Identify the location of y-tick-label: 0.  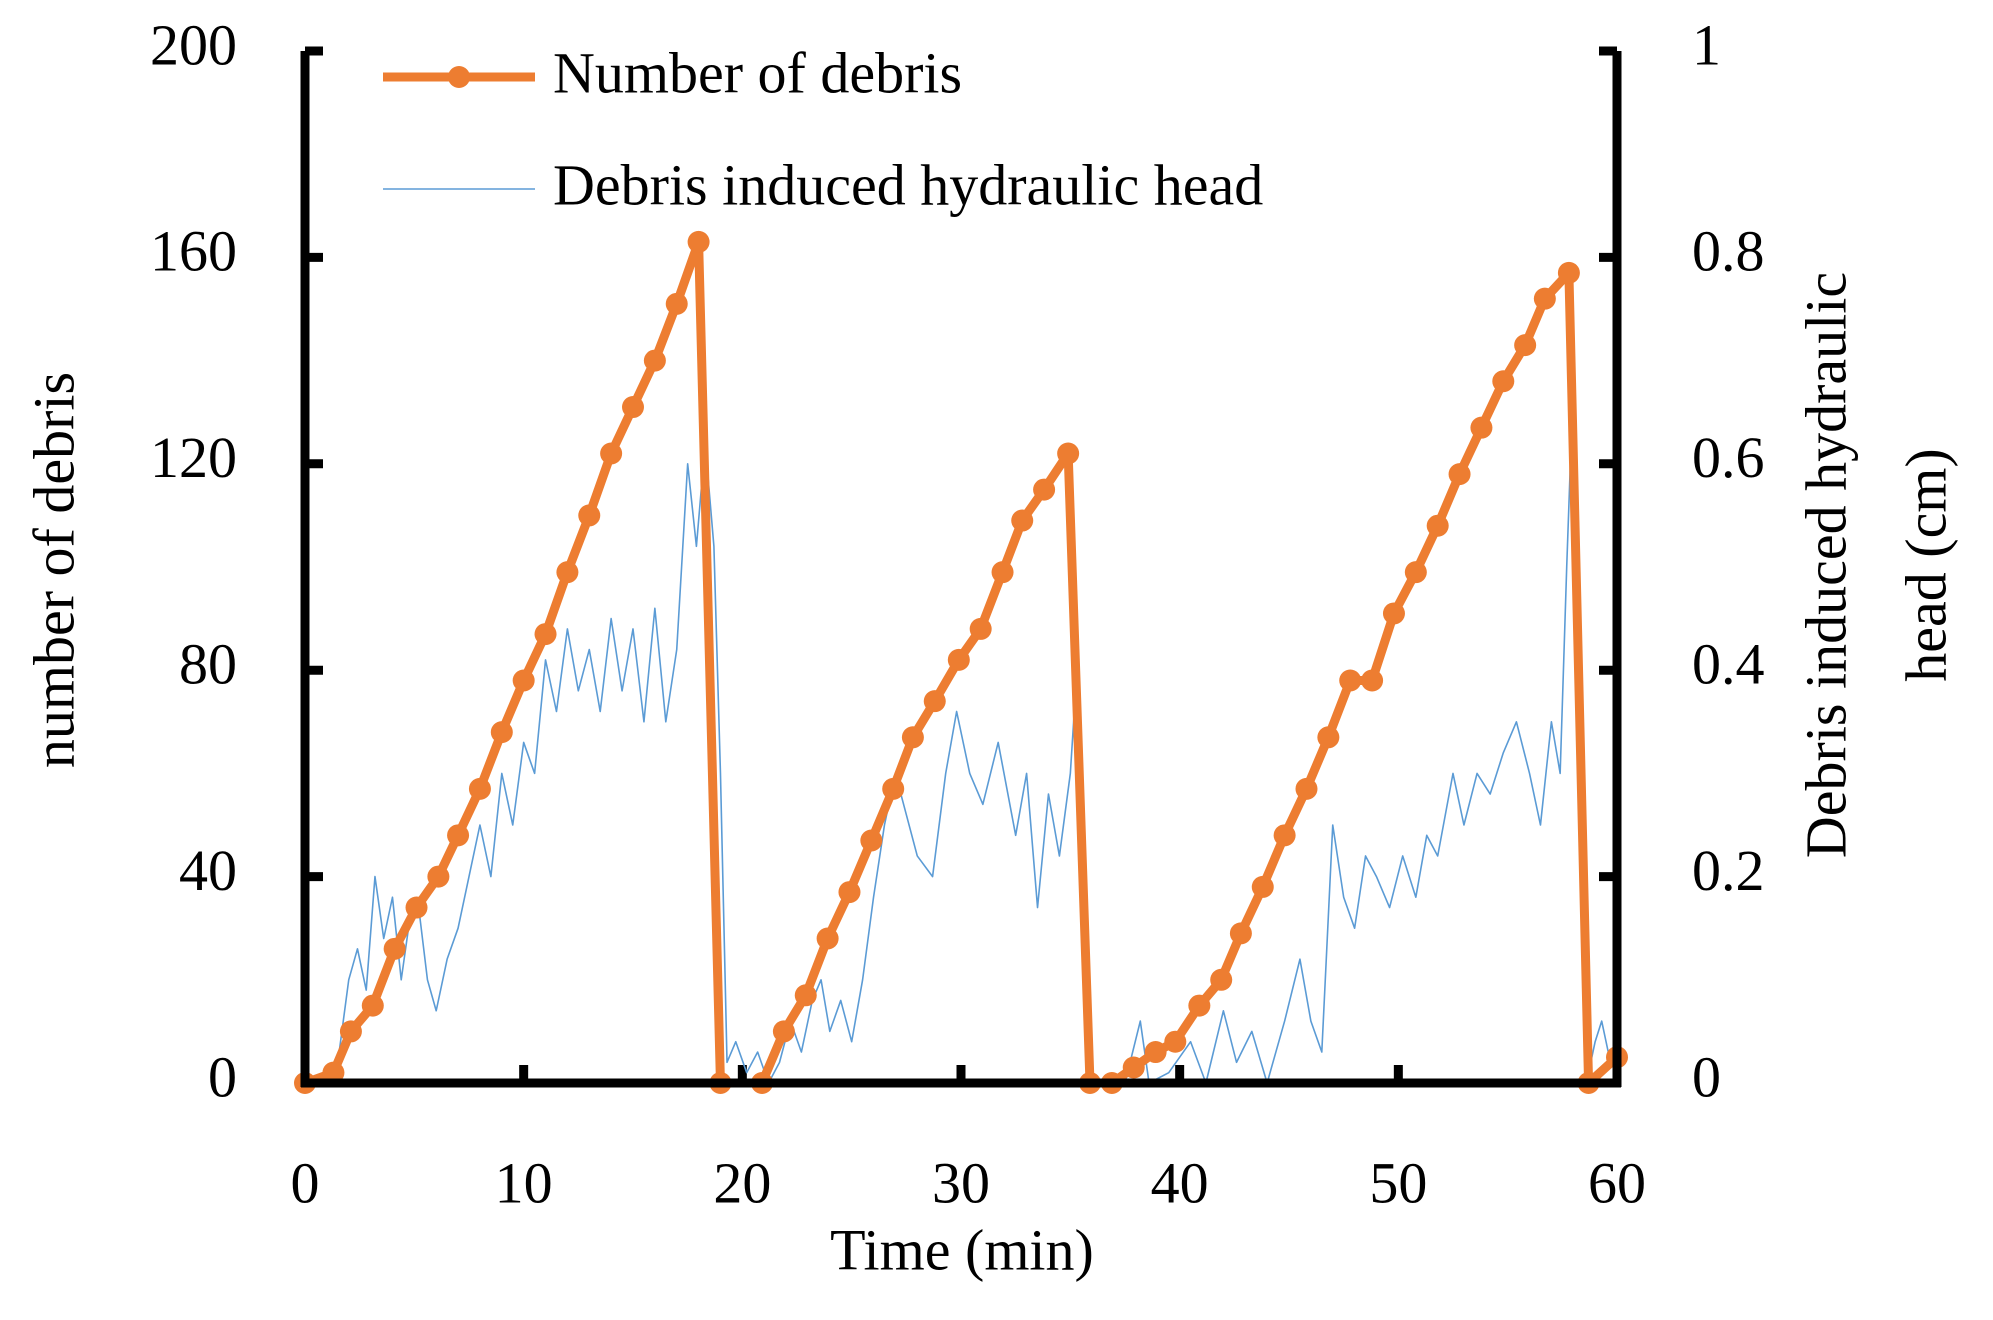
(222, 1076).